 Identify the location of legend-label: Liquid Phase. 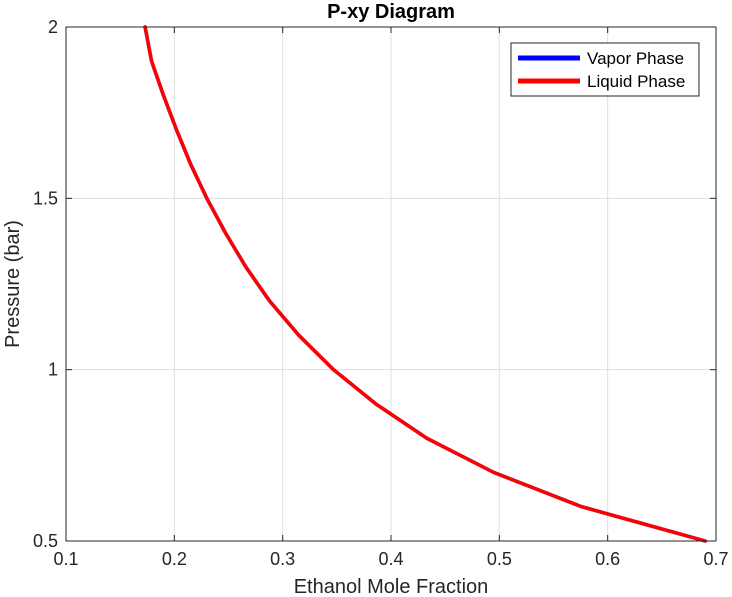
(636, 81).